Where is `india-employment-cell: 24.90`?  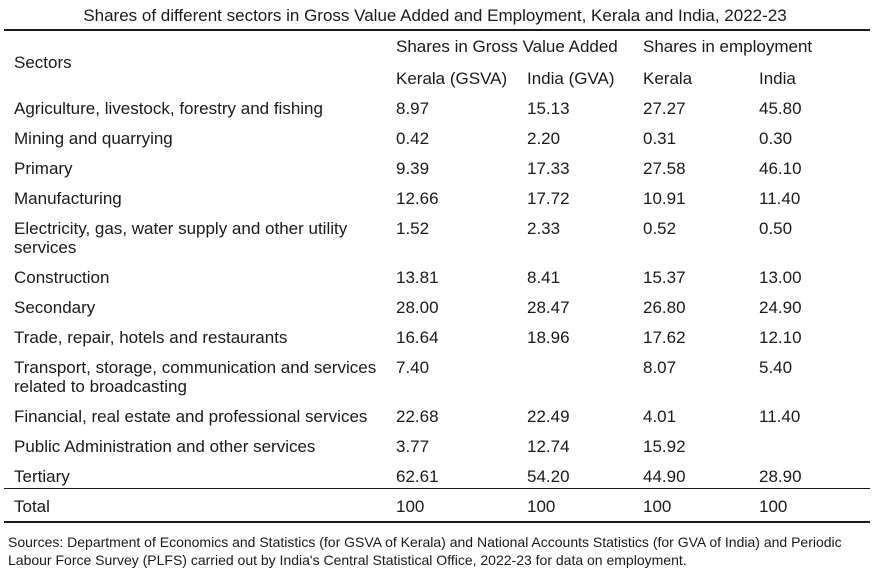
india-employment-cell: 24.90 is located at coordinates (780, 307).